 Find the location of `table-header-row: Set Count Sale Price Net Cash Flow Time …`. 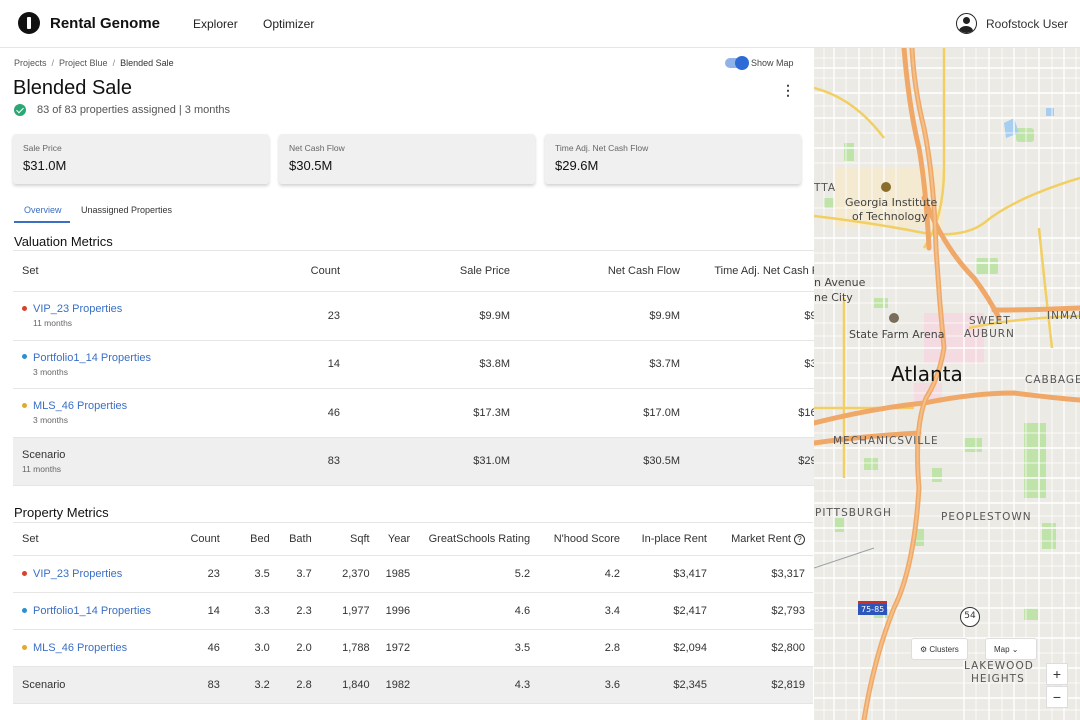

table-header-row: Set Count Sale Price Net Cash Flow Time … is located at coordinates (413, 271).